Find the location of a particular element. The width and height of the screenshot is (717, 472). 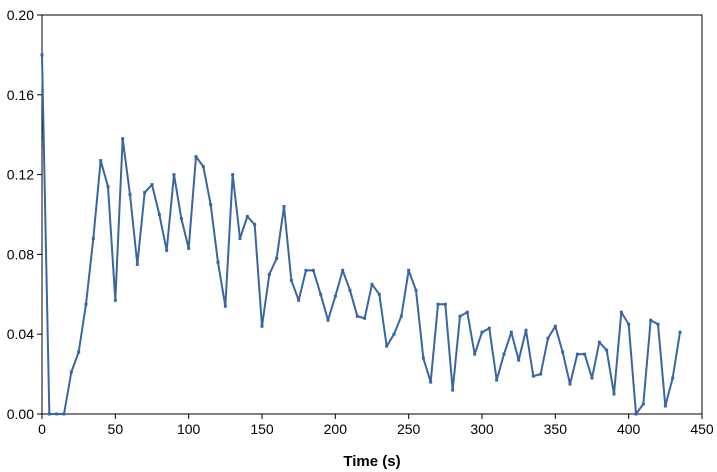

x-tick-label: 0 is located at coordinates (42, 429).